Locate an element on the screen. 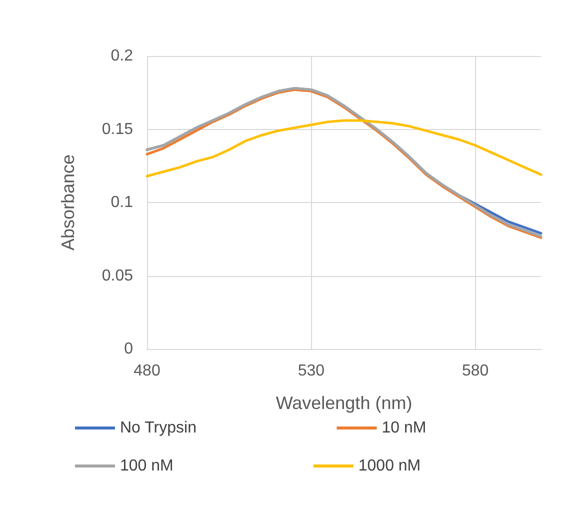 The height and width of the screenshot is (506, 577). y-tick-label: 0 is located at coordinates (129, 349).